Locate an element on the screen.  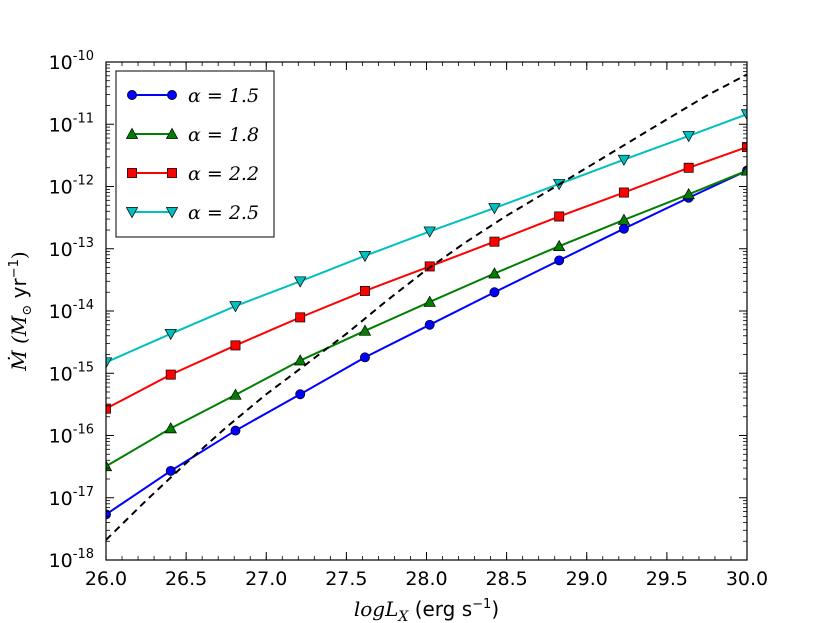
y-tick-label: 10-14 is located at coordinates (71, 310).